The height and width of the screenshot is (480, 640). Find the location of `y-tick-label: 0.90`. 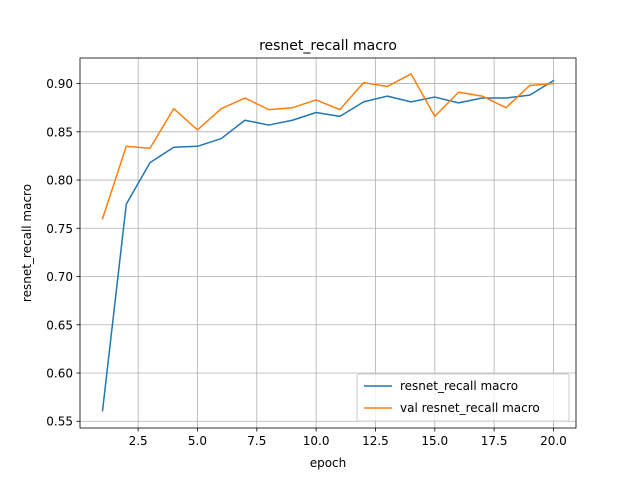

y-tick-label: 0.90 is located at coordinates (59, 84).